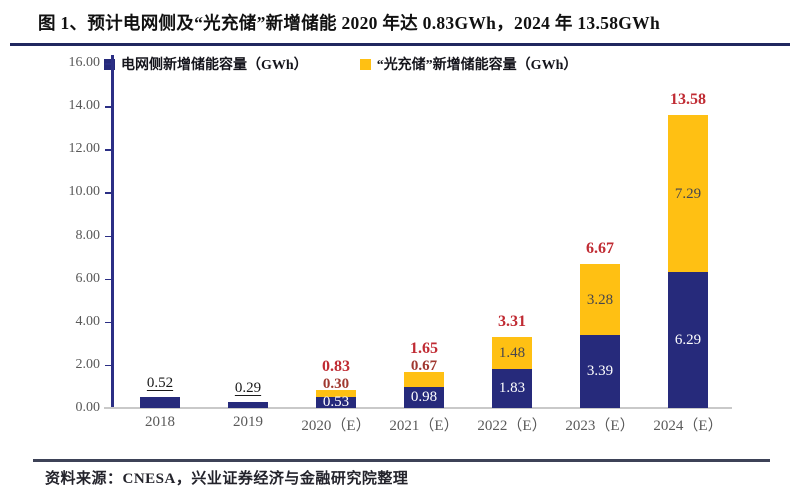 This screenshot has width=800, height=498. I want to click on x-category-label: 2021（E）, so click(424, 426).